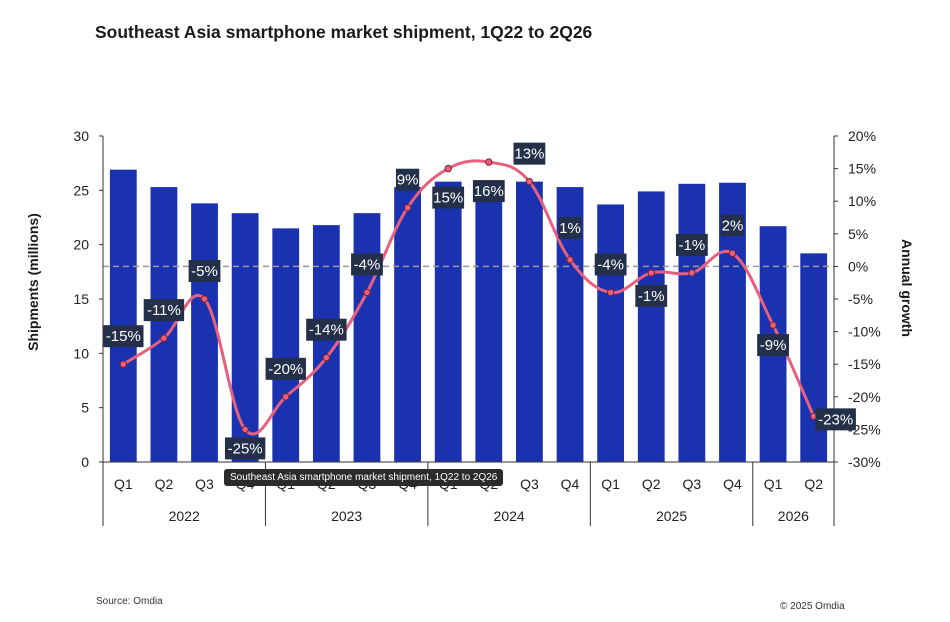  Describe the element at coordinates (862, 169) in the screenshot. I see `y2-tick-label: 15%` at that location.